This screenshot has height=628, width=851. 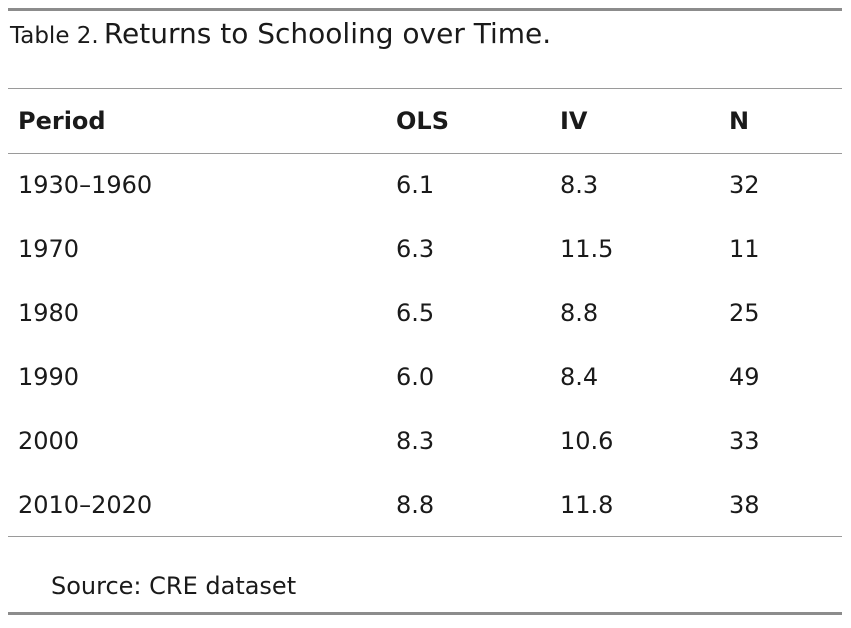 What do you see at coordinates (425, 9) in the screenshot?
I see `top-rule` at bounding box center [425, 9].